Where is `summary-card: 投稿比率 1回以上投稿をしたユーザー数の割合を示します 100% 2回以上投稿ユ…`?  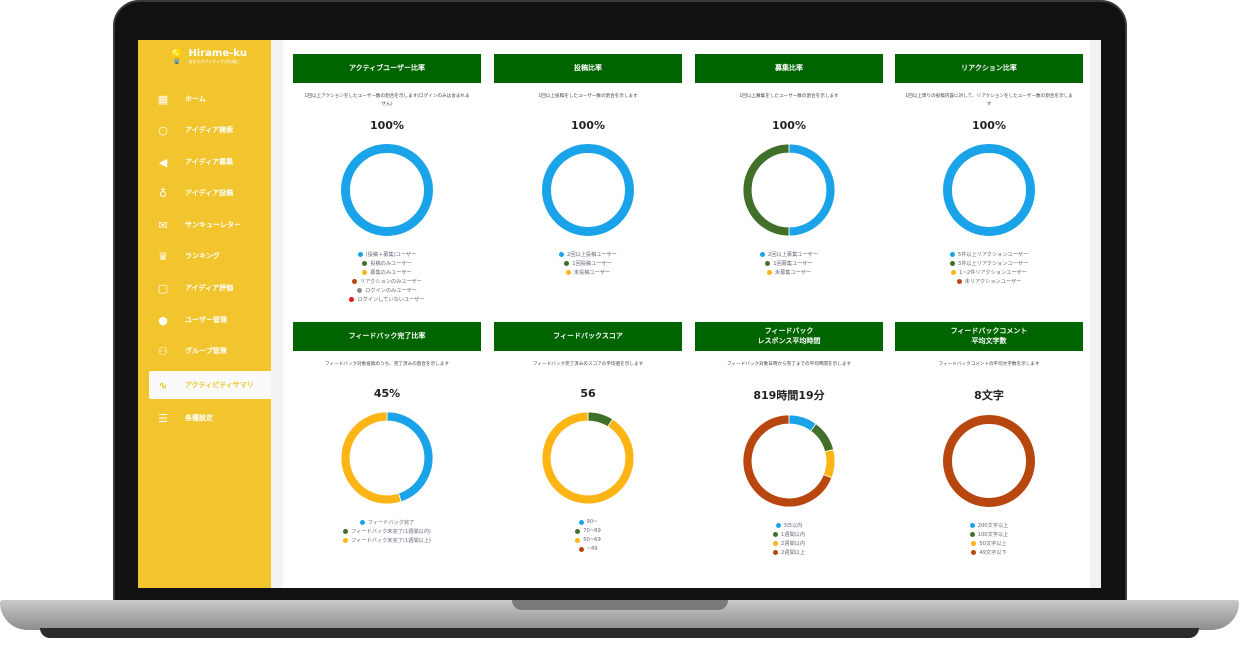 summary-card: 投稿比率 1回以上投稿をしたユーザー数の割合を示します 100% 2回以上投稿ユ… is located at coordinates (588, 188).